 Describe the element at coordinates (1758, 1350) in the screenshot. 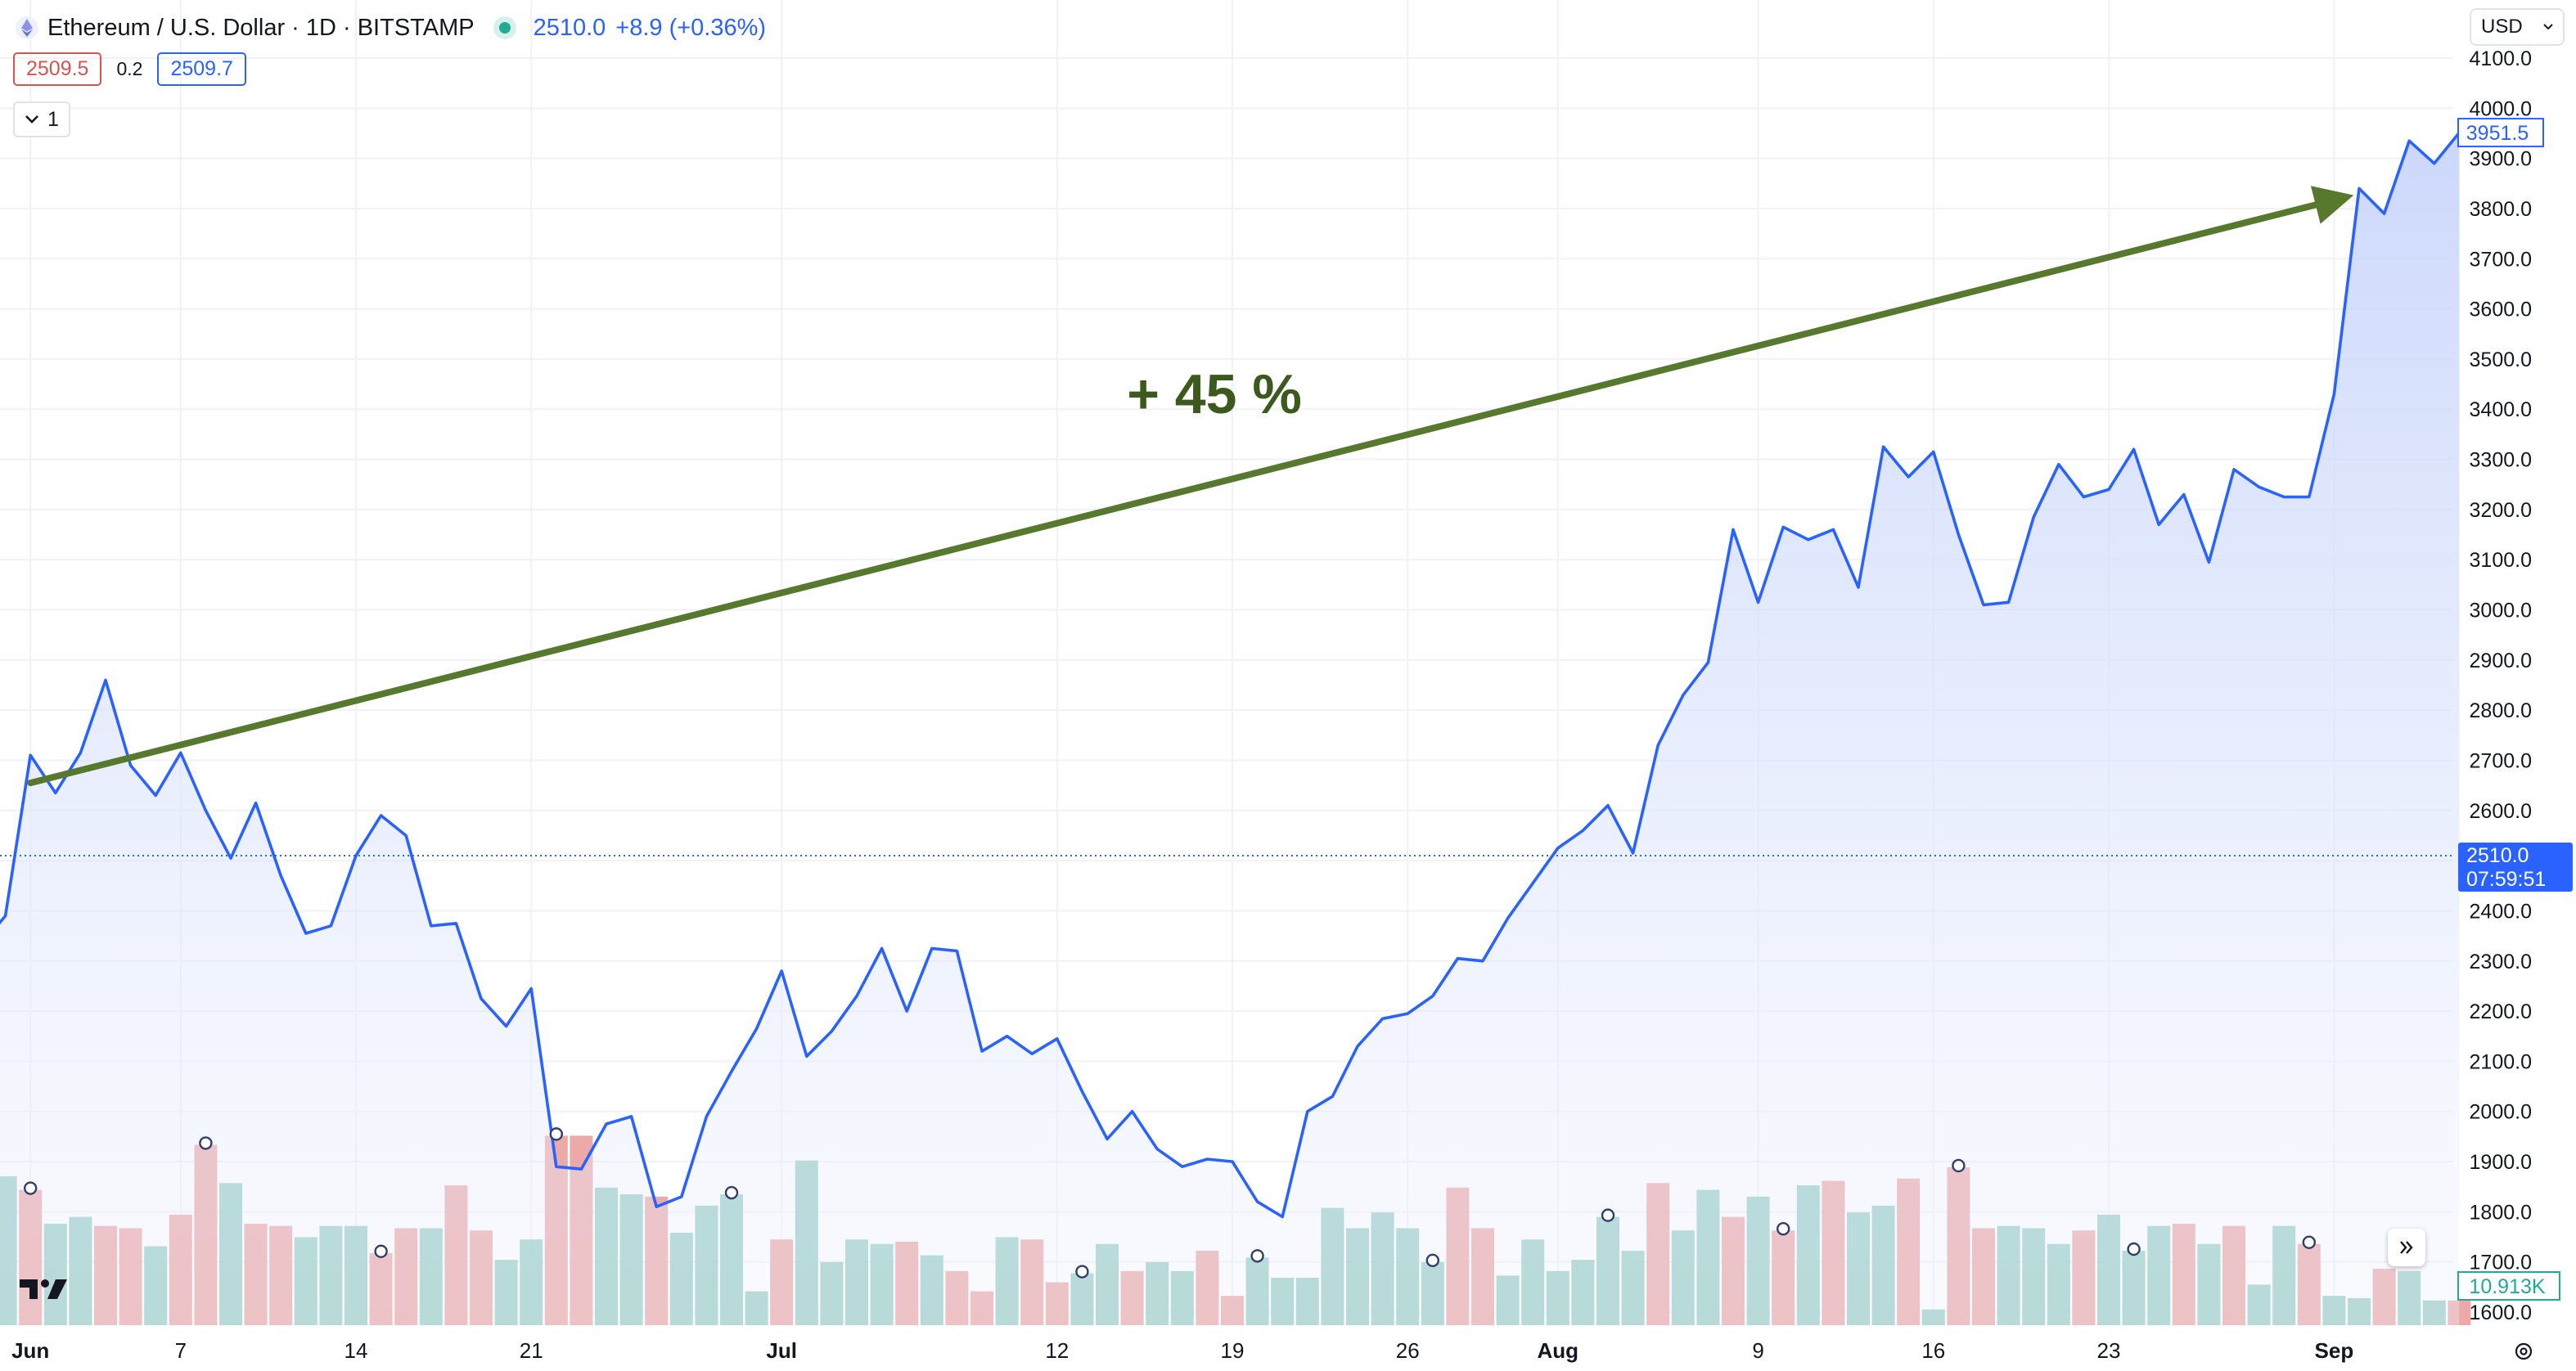

I see `x-tick-label: 9` at that location.